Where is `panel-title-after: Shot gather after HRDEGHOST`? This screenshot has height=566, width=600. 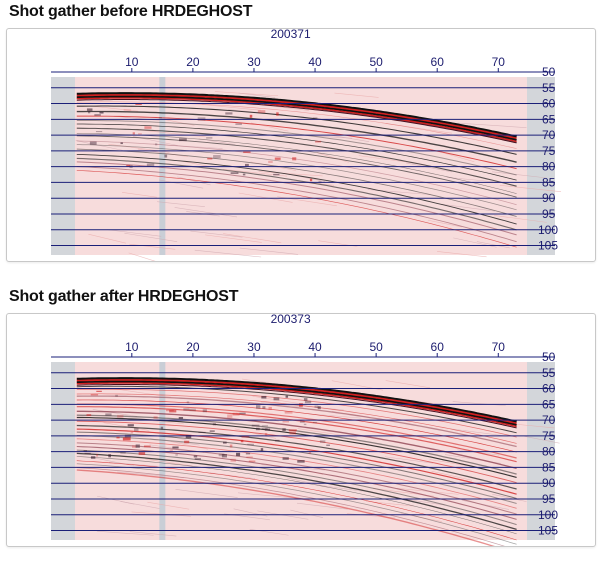 panel-title-after: Shot gather after HRDEGHOST is located at coordinates (124, 296).